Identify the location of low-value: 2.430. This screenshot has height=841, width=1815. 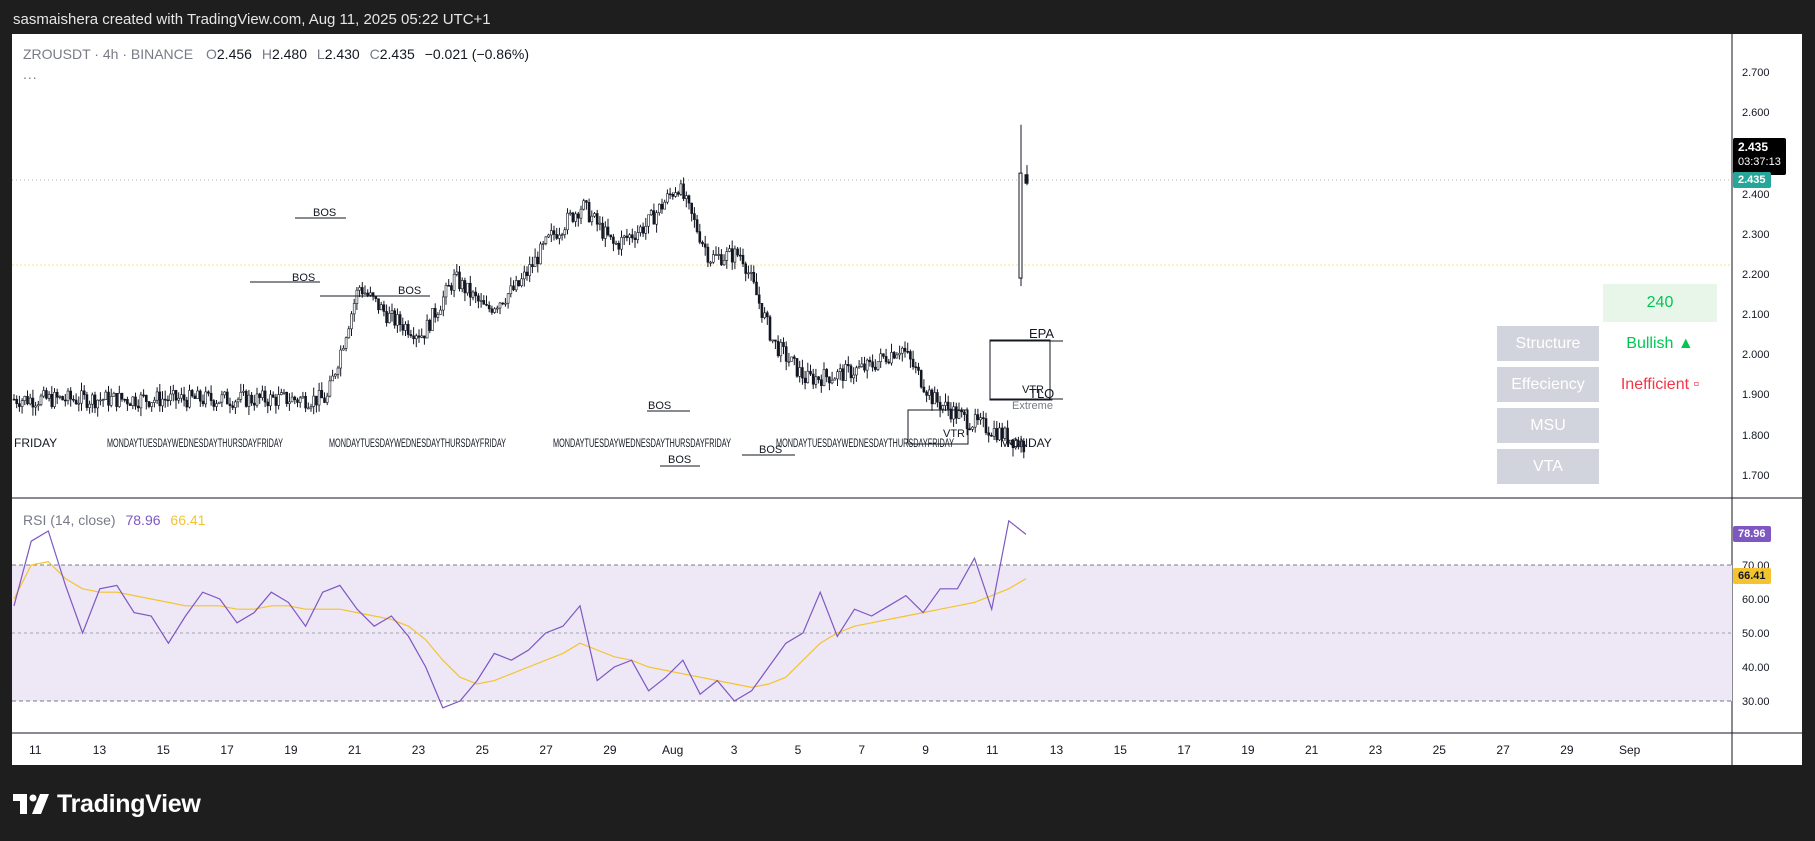
(342, 54).